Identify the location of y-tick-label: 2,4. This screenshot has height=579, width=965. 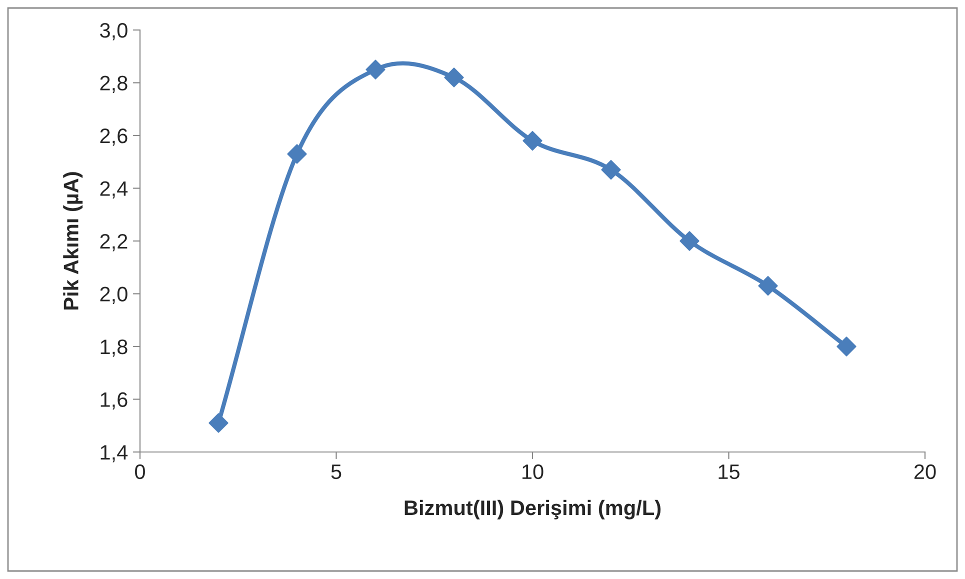
(114, 189).